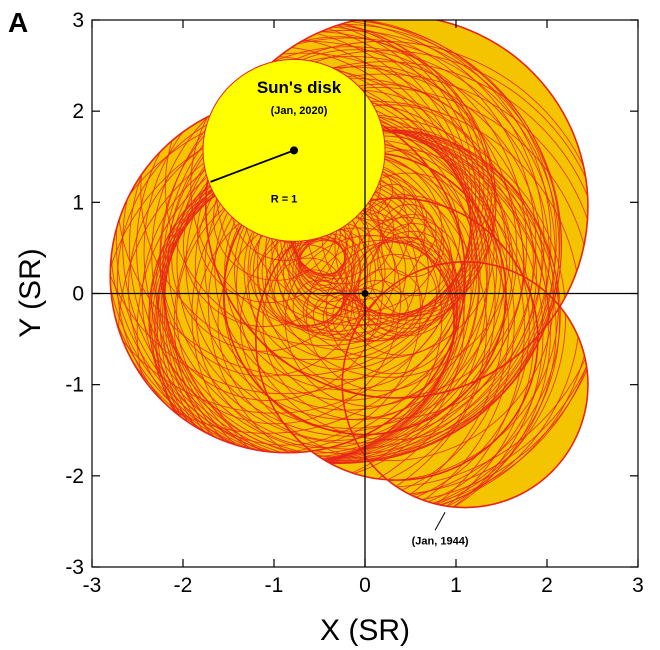 This screenshot has height=650, width=660. I want to click on panel-label: A, so click(18, 22).